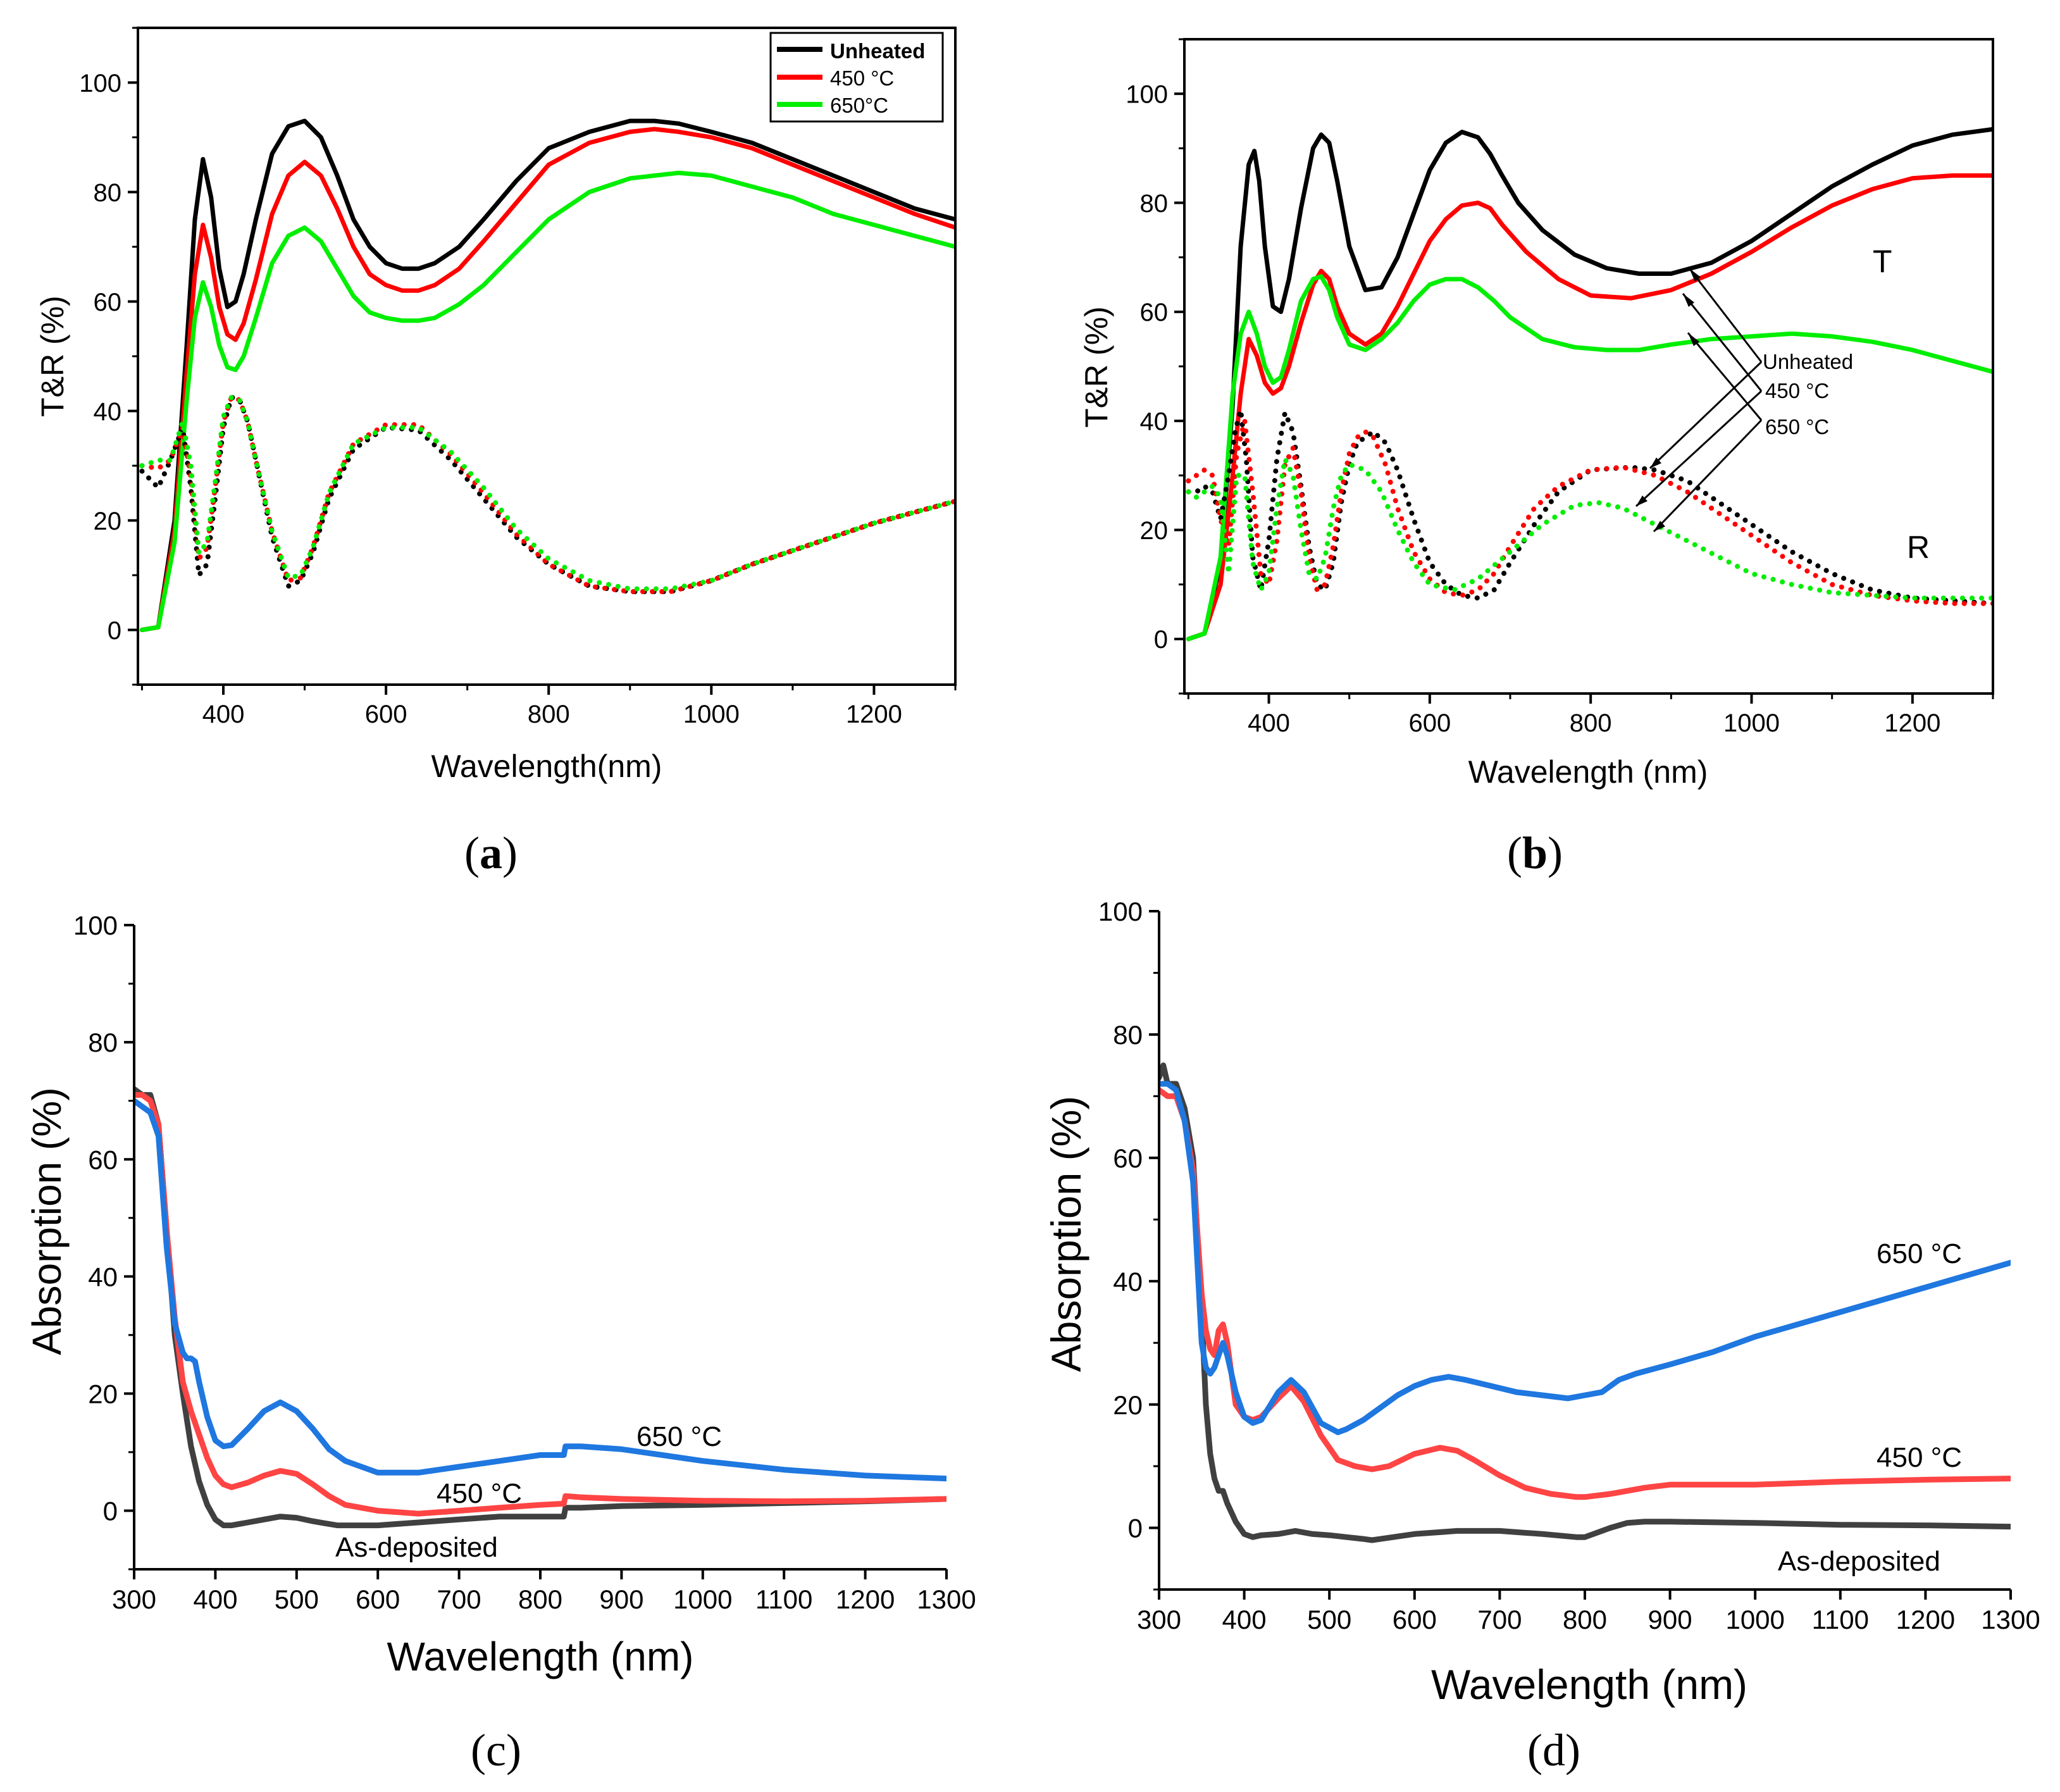 This screenshot has width=2060, height=1792. I want to click on panel-b-x-axis-label: Wavelength (nm), so click(1588, 772).